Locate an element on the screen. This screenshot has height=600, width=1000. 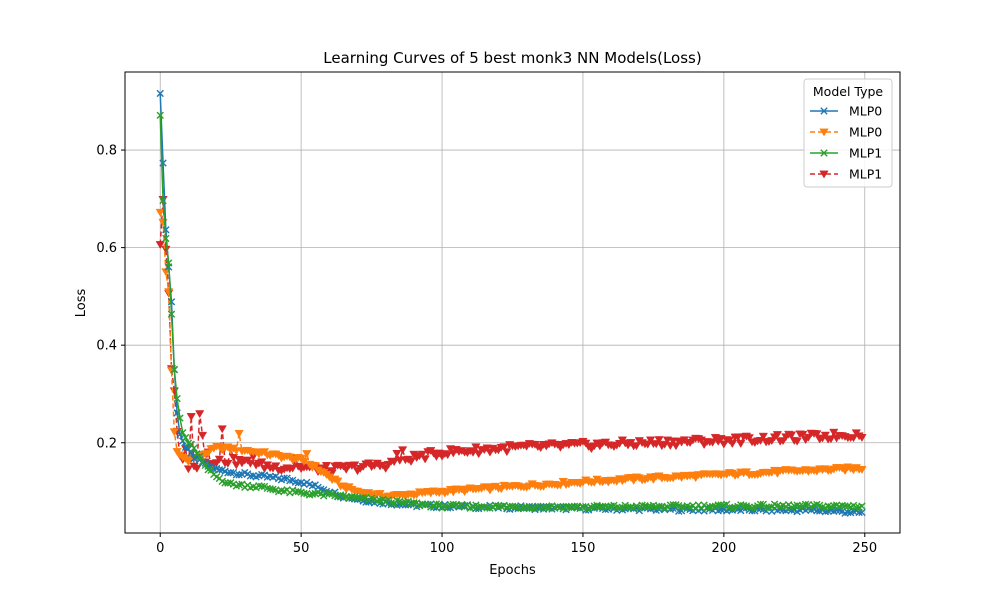
y-axis-label: Loss is located at coordinates (81, 303).